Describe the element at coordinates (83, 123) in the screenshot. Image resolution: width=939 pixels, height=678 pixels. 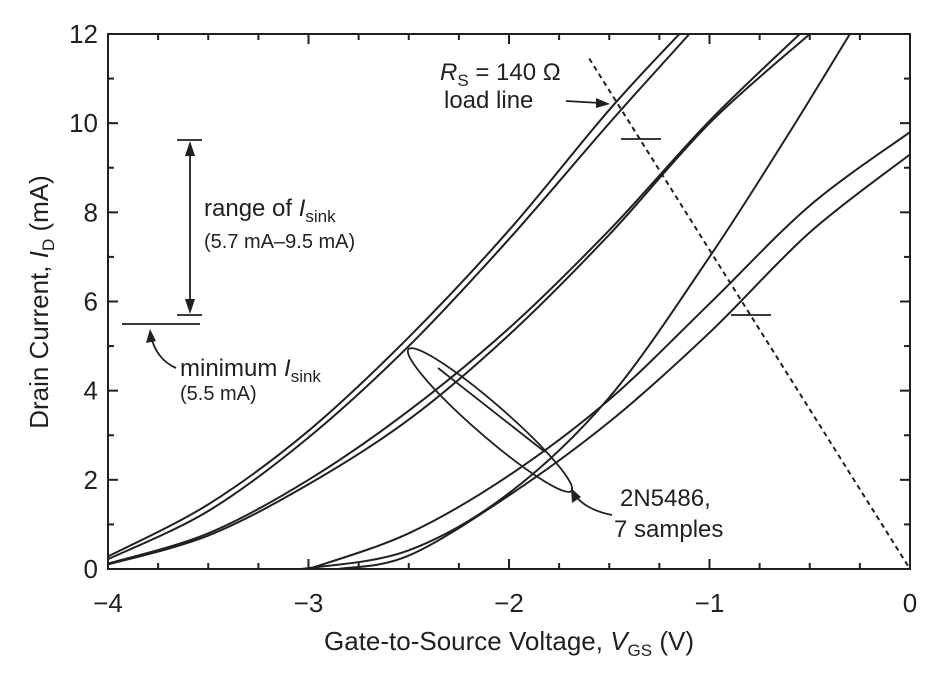
I see `y-tick-label: 10` at that location.